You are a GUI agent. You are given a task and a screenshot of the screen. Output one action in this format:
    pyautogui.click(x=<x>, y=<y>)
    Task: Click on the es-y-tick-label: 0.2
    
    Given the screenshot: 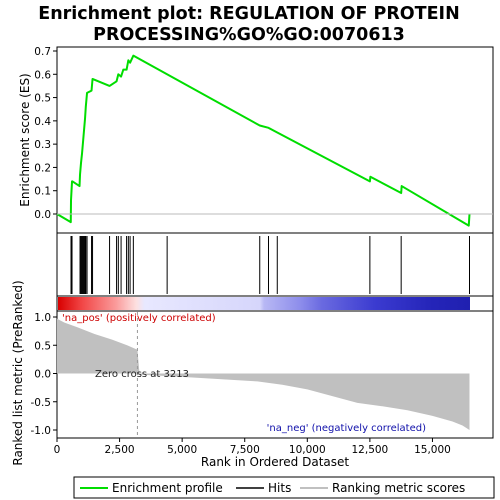 What is the action you would take?
    pyautogui.click(x=42, y=168)
    